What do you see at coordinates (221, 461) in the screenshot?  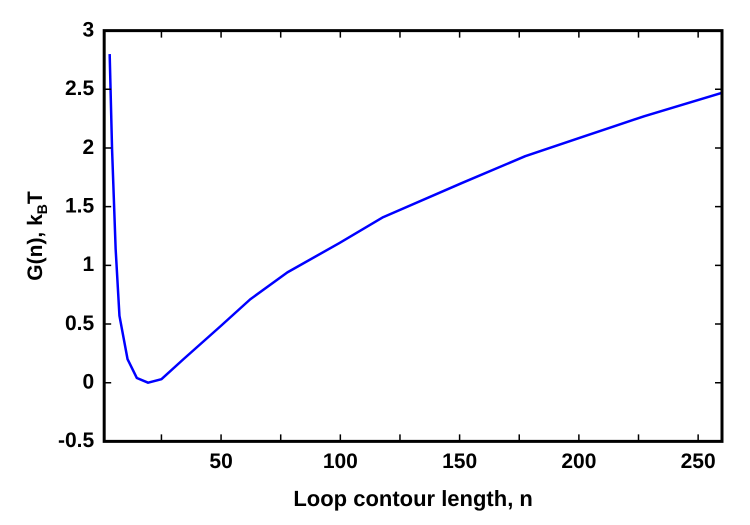 I see `x-tick-label: 50` at bounding box center [221, 461].